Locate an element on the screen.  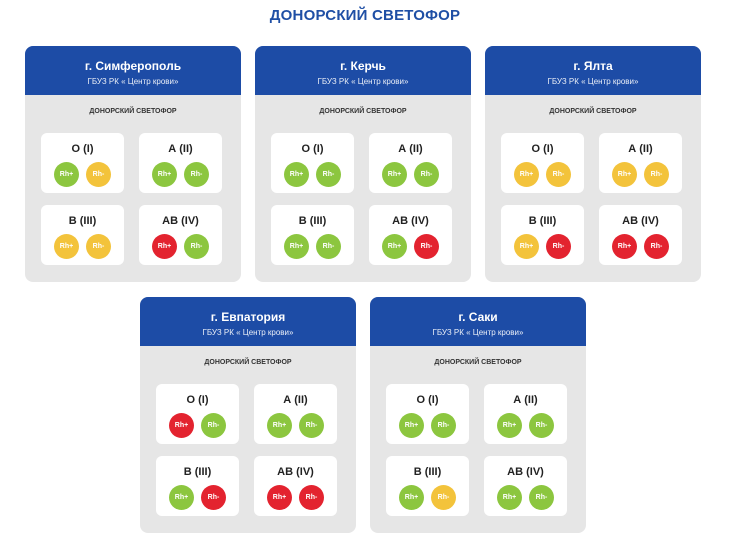
page-title: ДОНОРСКИЙ СВЕТОФОР is located at coordinates (365, 15).